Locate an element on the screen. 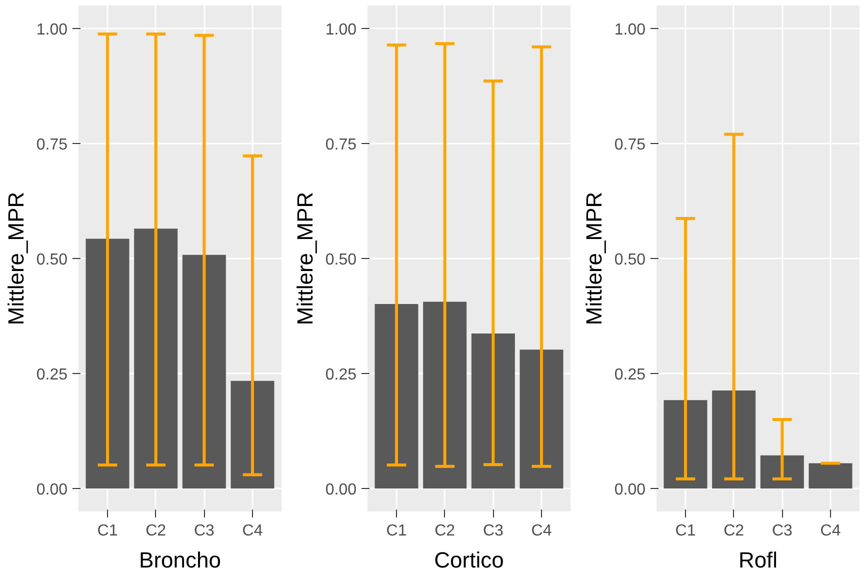 Image resolution: width=868 pixels, height=580 pixels. x-axis-title: Cortico is located at coordinates (469, 560).